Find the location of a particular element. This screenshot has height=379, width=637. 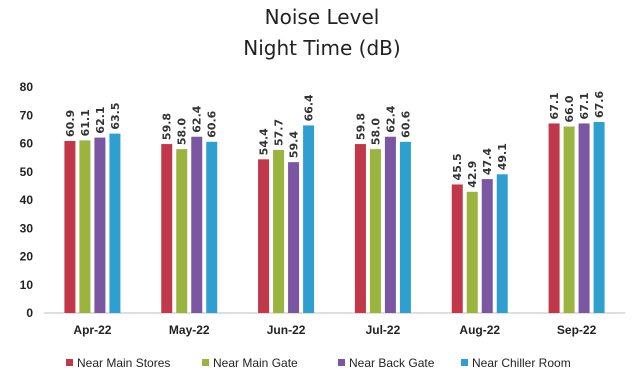

data-label: 63.5 is located at coordinates (115, 115).